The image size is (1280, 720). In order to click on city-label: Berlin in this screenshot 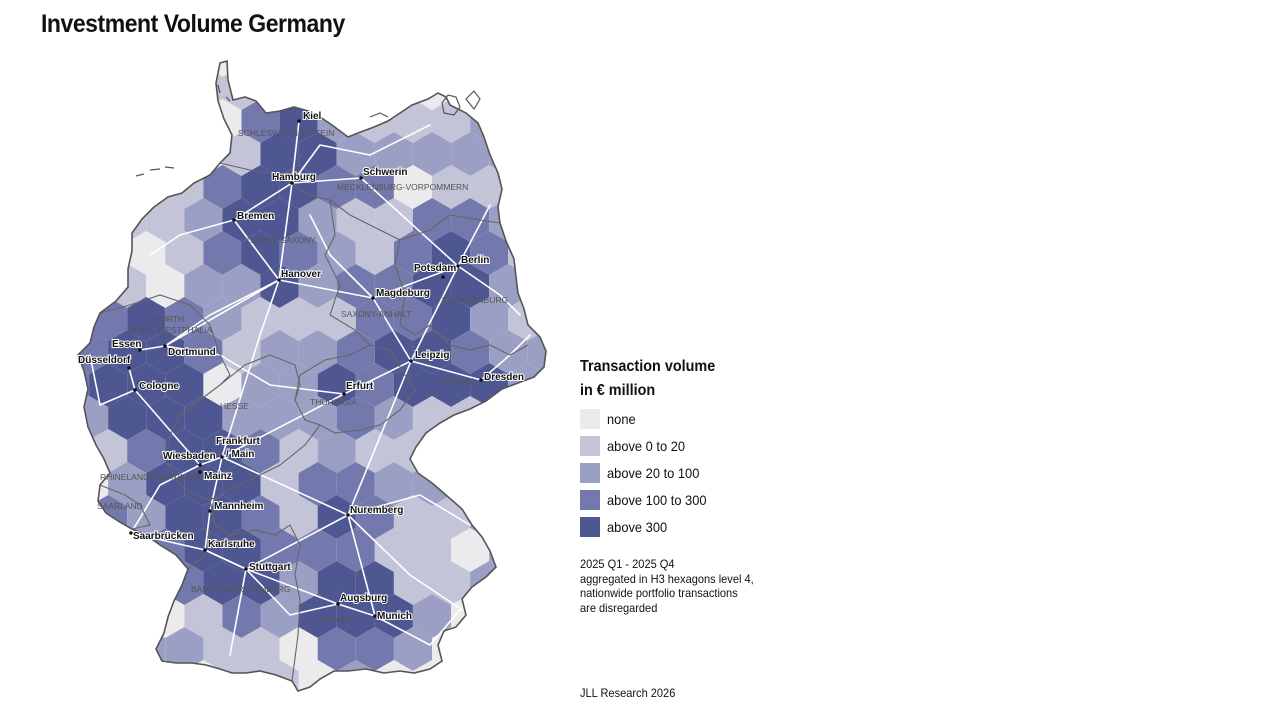, I will do `click(475, 260)`.